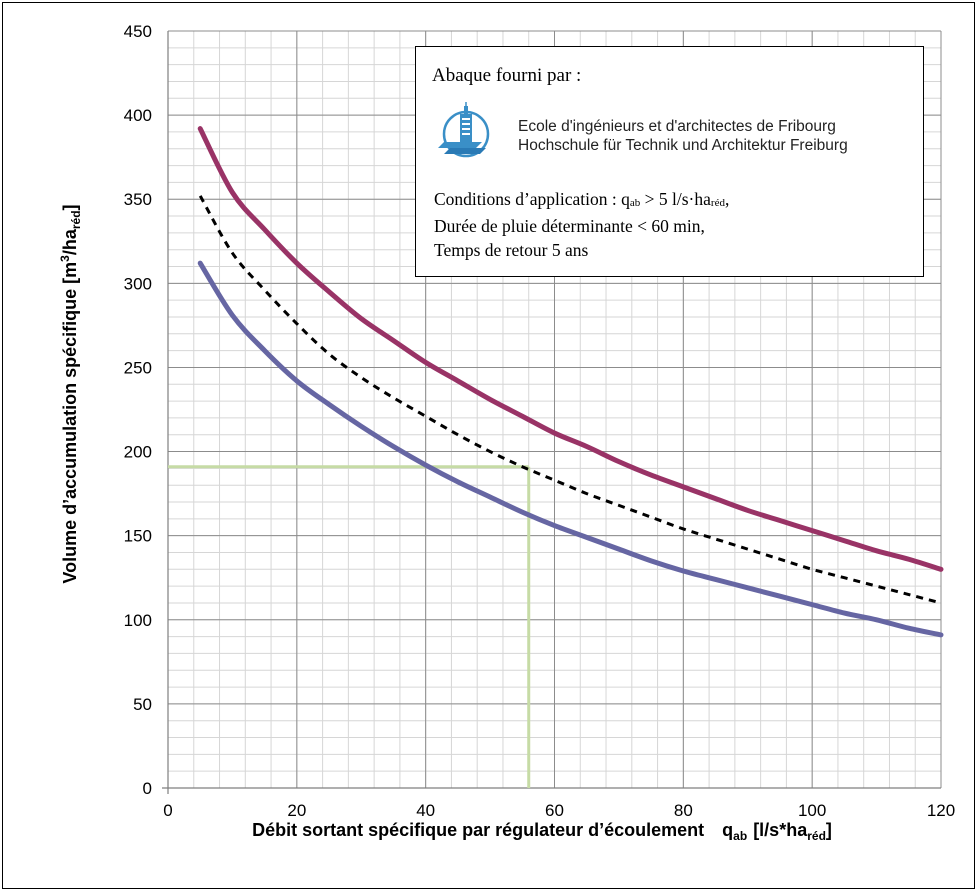  Describe the element at coordinates (296, 810) in the screenshot. I see `x-tick-label: 20` at that location.